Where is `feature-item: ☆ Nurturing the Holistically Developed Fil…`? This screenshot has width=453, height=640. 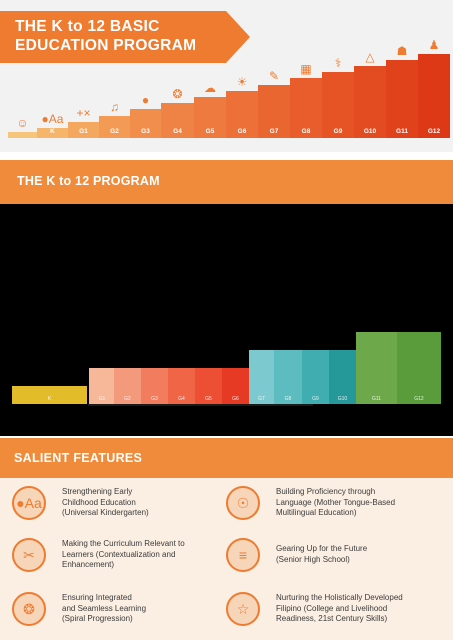
feature-item: ☆ Nurturing the Holistically Developed Fil… is located at coordinates (333, 613).